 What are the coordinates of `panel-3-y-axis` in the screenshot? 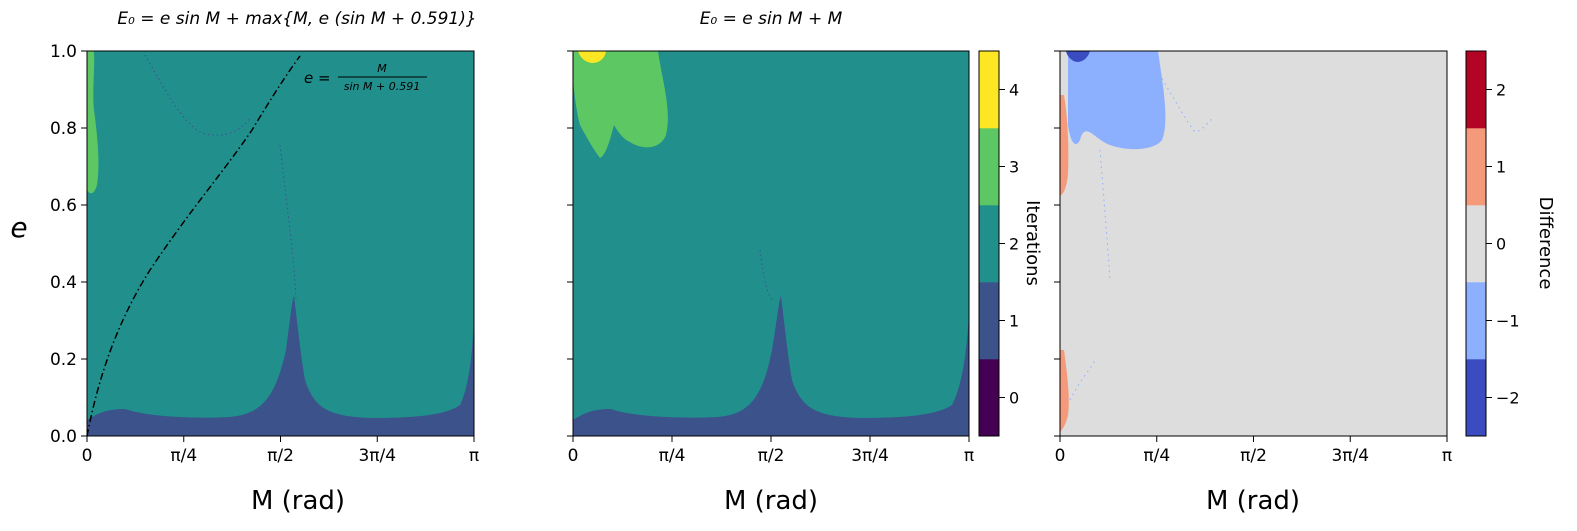 It's located at (1057, 243).